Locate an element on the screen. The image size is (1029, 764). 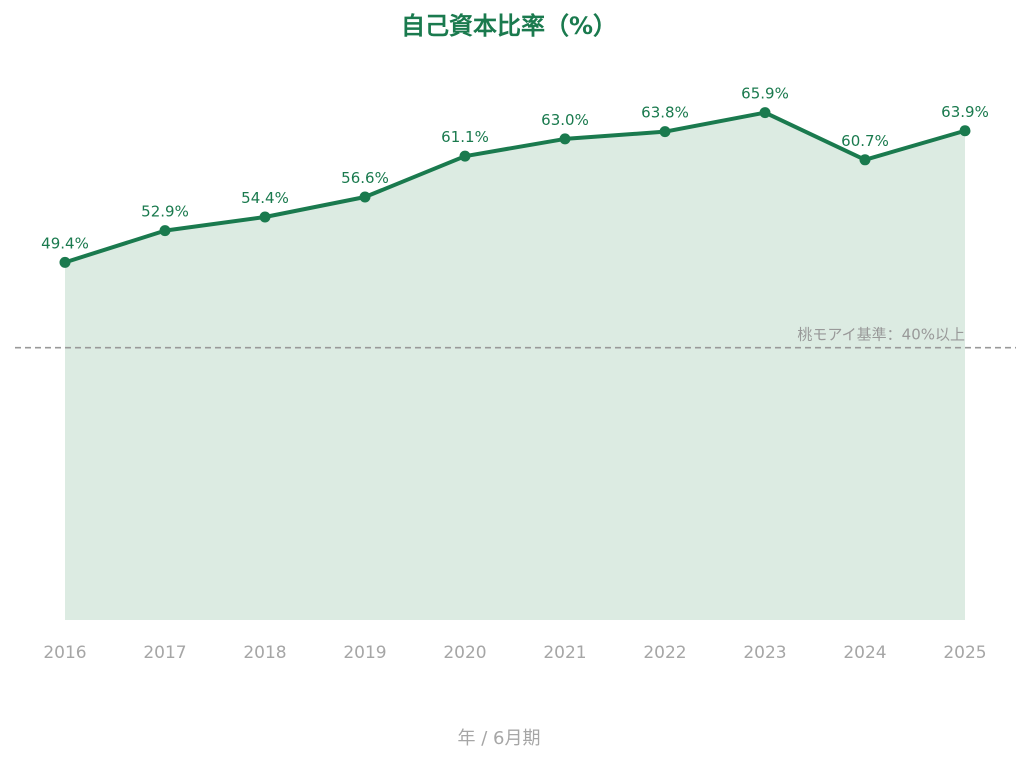
data-label-2019: 56.6% is located at coordinates (365, 178).